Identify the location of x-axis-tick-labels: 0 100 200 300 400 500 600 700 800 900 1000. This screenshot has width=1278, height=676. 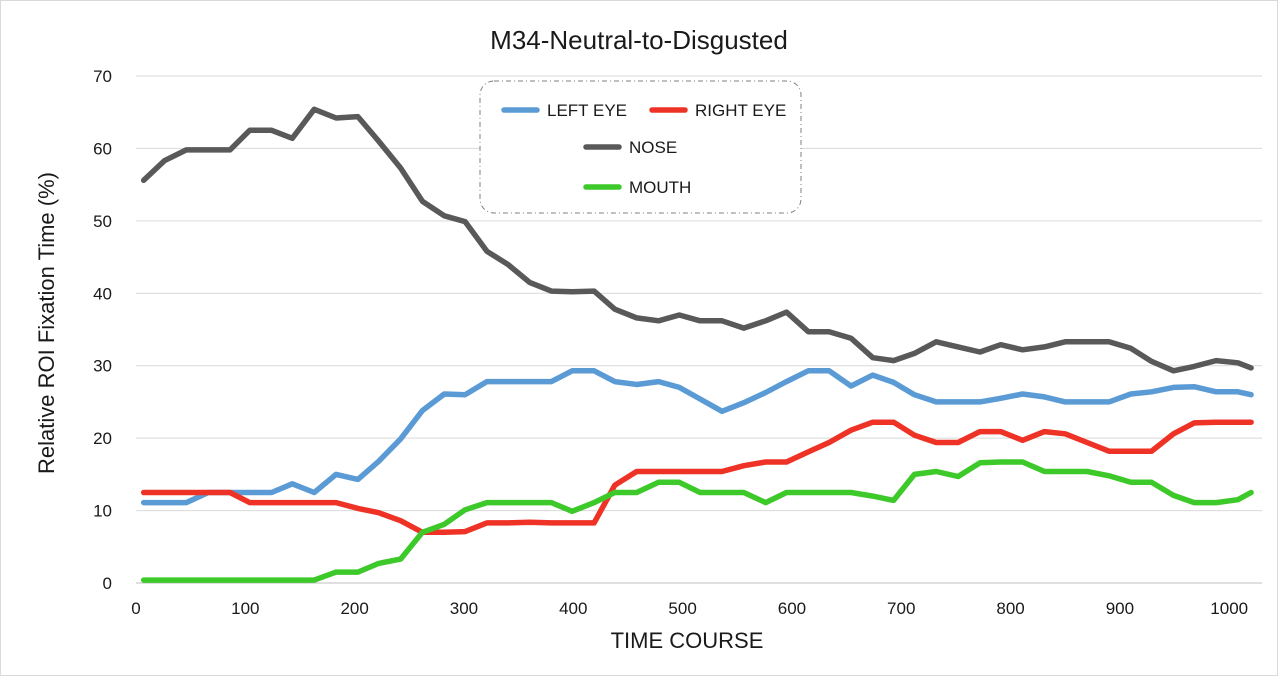
(689, 608).